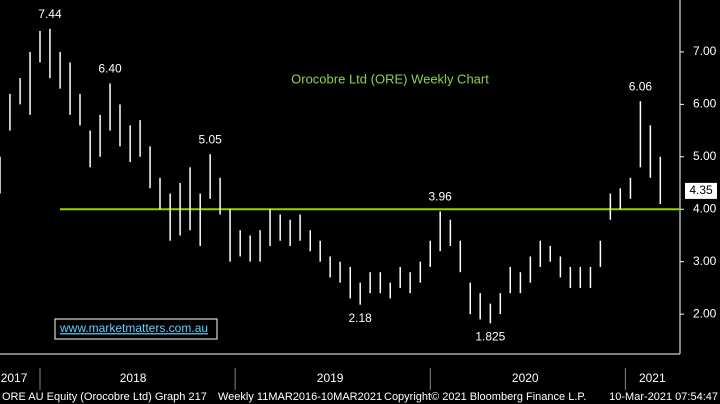 Image resolution: width=720 pixels, height=404 pixels. What do you see at coordinates (663, 397) in the screenshot?
I see `footer-right: 10-Mar-2021 07:54:47` at bounding box center [663, 397].